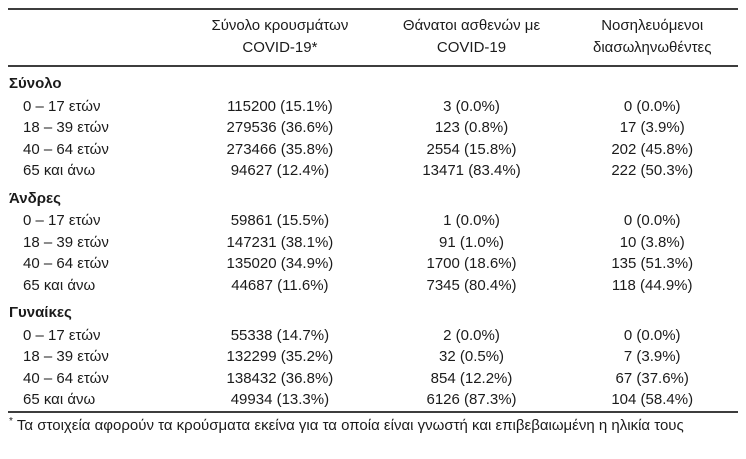 The height and width of the screenshot is (459, 746). I want to click on deaths-value-cell: 6126 (87.3%), so click(471, 399).